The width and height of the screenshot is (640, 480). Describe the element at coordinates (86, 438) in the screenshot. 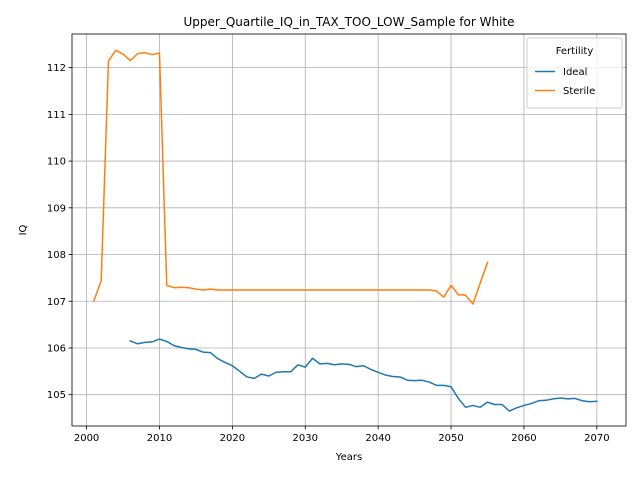

I see `x-tick-label: 2000` at that location.